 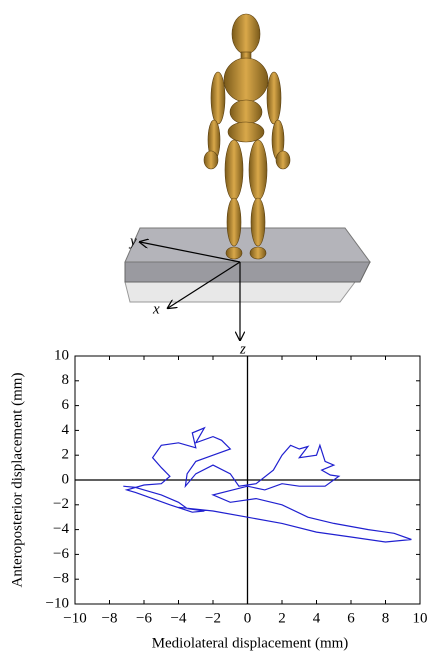 What do you see at coordinates (282, 618) in the screenshot?
I see `x-tick-label: 2` at bounding box center [282, 618].